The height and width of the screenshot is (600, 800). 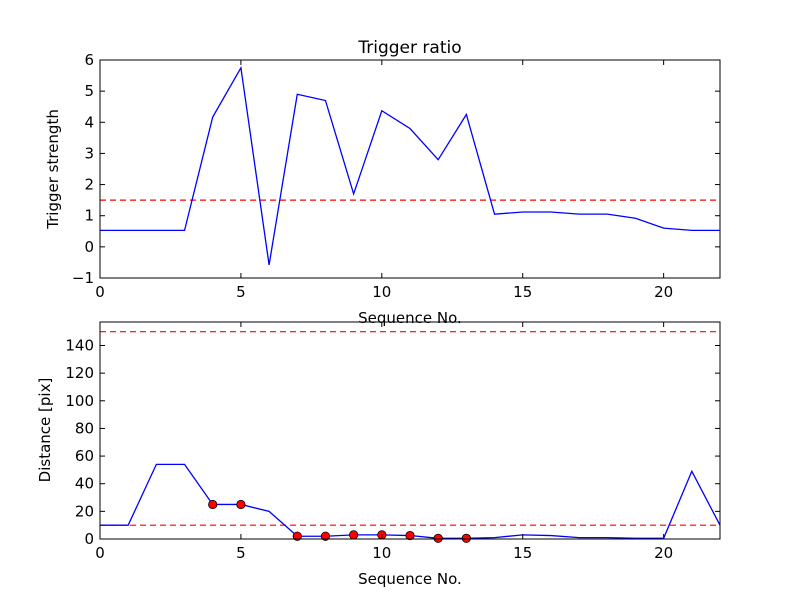 I want to click on bottom-x-tick-label: 20, so click(x=663, y=553).